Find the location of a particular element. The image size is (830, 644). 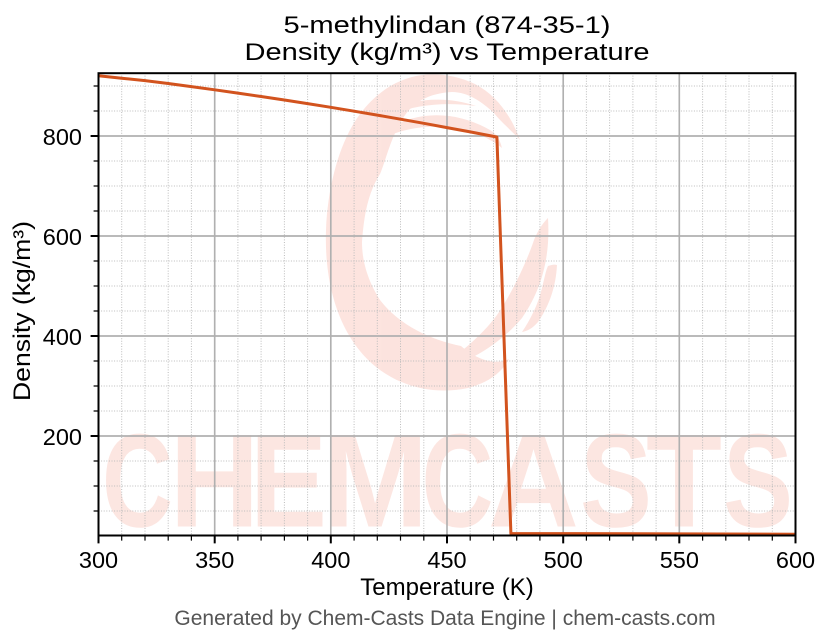

svg-text: Density (kg/m³) vs Temperature is located at coordinates (447, 52).